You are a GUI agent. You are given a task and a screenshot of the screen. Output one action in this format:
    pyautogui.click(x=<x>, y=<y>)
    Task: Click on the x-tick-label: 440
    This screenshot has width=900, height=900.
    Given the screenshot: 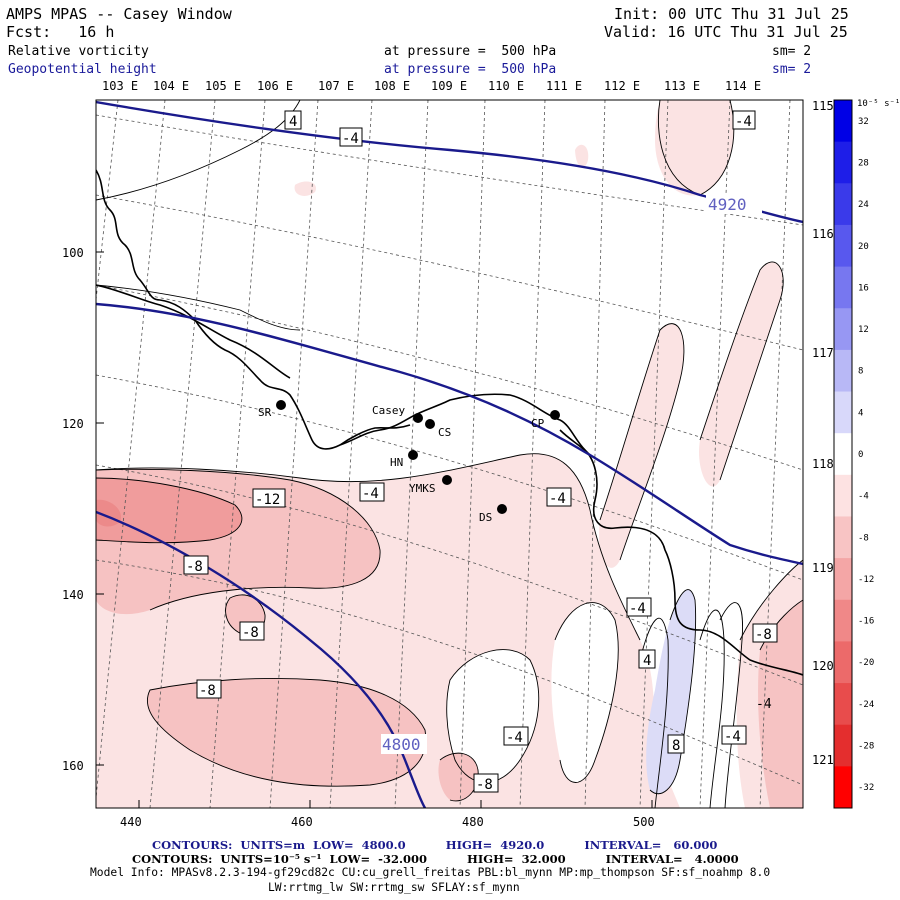 What is the action you would take?
    pyautogui.click(x=131, y=822)
    